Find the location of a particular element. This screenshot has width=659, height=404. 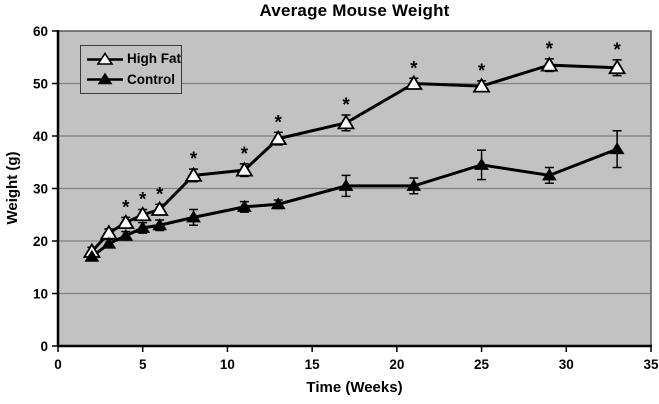

x-tick-label: 25 is located at coordinates (482, 364).